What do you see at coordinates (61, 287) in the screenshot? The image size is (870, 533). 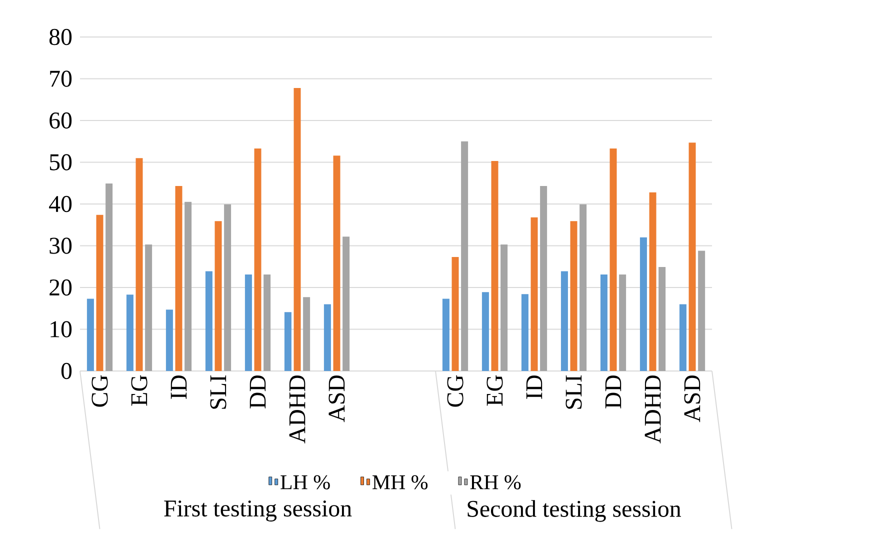 I see `y-tick-label: 20` at bounding box center [61, 287].